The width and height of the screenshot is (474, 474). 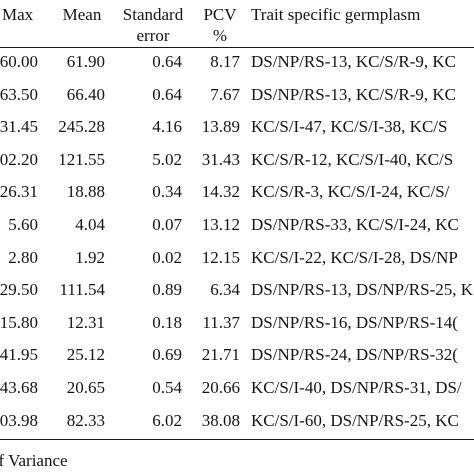 What do you see at coordinates (354, 322) in the screenshot?
I see `cell-germplasm: DS/NP/RS-16, DS/NP/RS-14(` at bounding box center [354, 322].